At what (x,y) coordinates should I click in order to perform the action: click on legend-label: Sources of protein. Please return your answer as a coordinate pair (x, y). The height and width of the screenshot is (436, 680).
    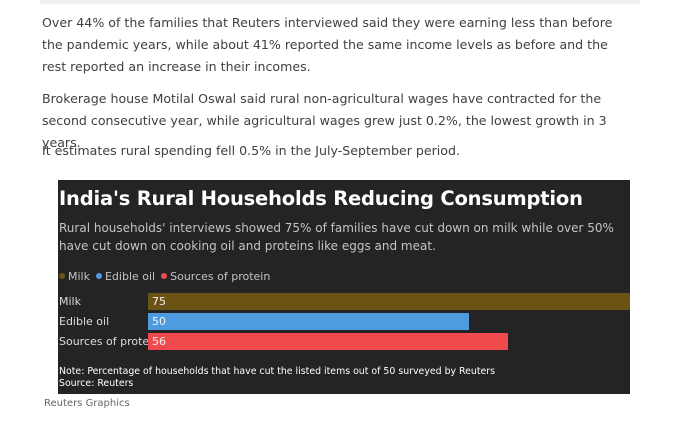
    Looking at the image, I should click on (220, 276).